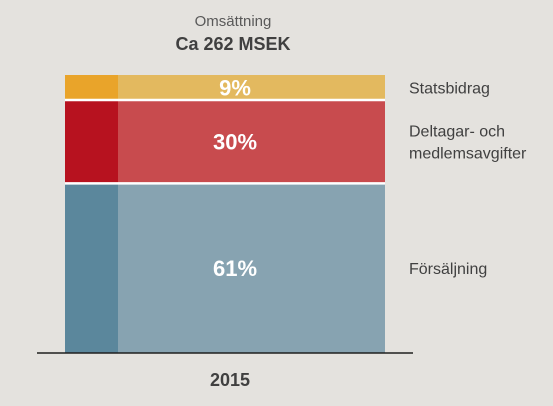  What do you see at coordinates (233, 21) in the screenshot?
I see `chart-title: Omsättning` at bounding box center [233, 21].